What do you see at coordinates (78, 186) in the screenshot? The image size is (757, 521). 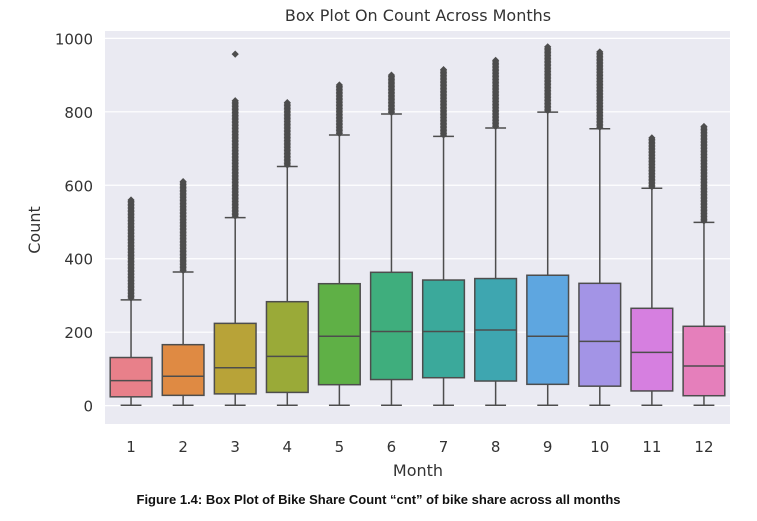 I see `y-tick-label: 600` at bounding box center [78, 186].